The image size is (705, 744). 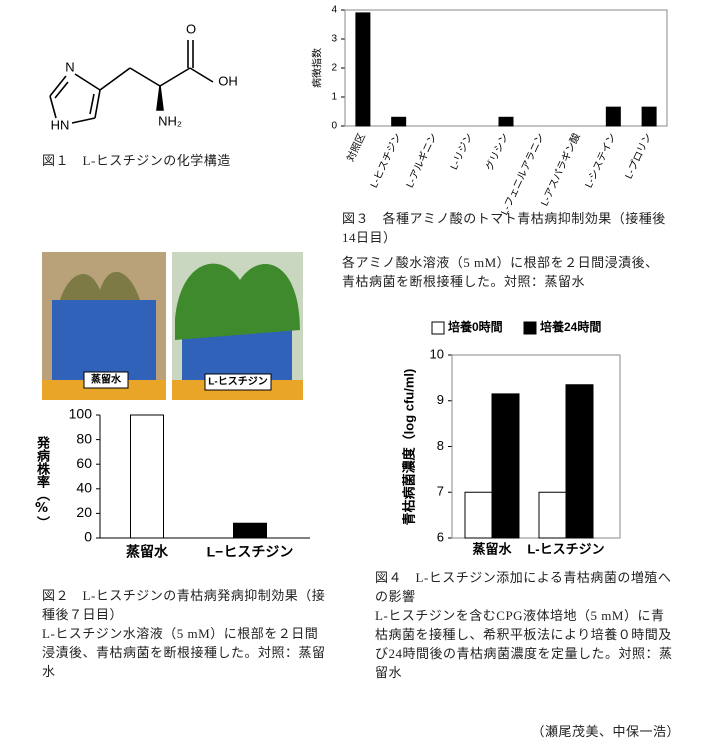 I want to click on atom-label: N, so click(x=69, y=66).